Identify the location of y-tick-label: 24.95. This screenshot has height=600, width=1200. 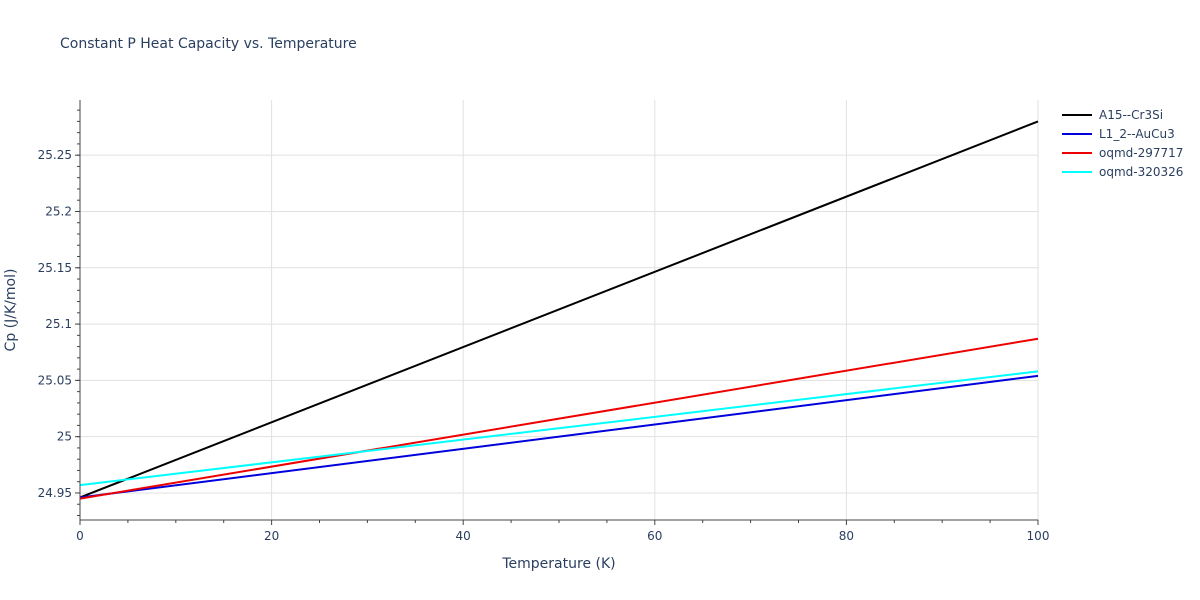
(55, 493).